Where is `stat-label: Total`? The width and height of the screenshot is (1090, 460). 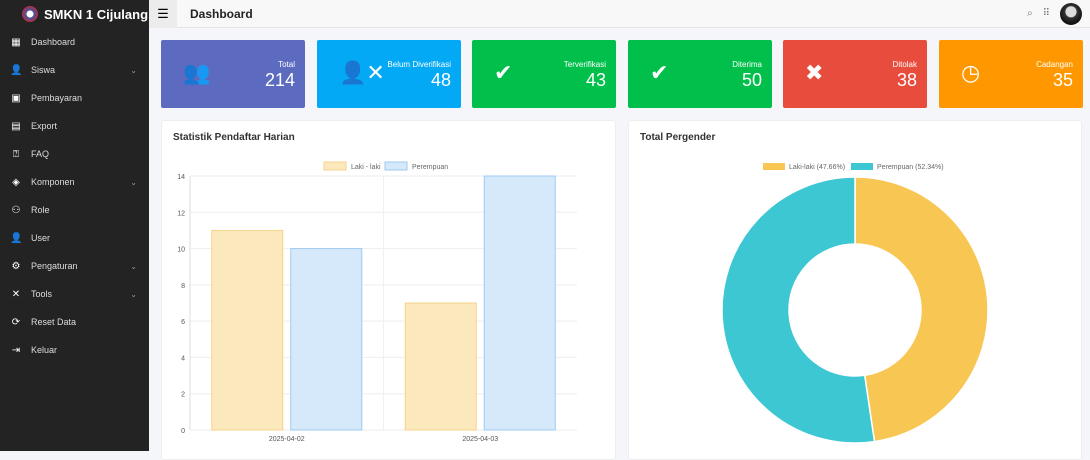 stat-label: Total is located at coordinates (286, 64).